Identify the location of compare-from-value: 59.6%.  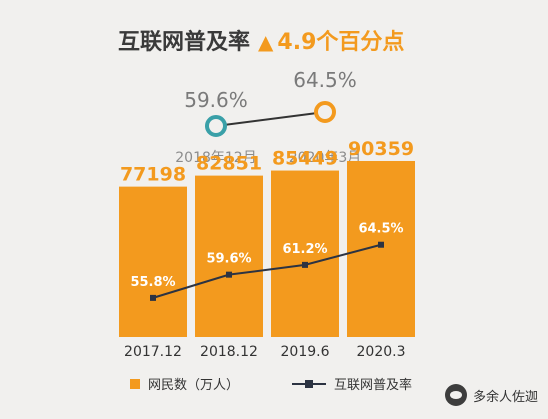
(216, 100).